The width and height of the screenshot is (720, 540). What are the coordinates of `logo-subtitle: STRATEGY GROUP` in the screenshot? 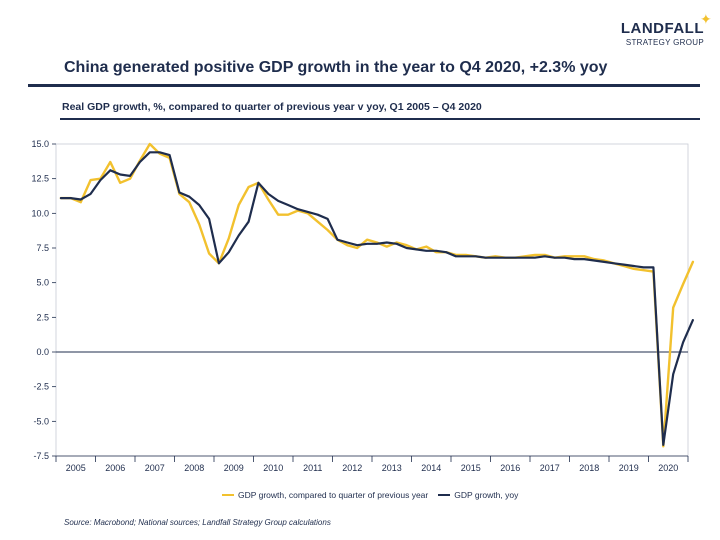 It's located at (664, 42).